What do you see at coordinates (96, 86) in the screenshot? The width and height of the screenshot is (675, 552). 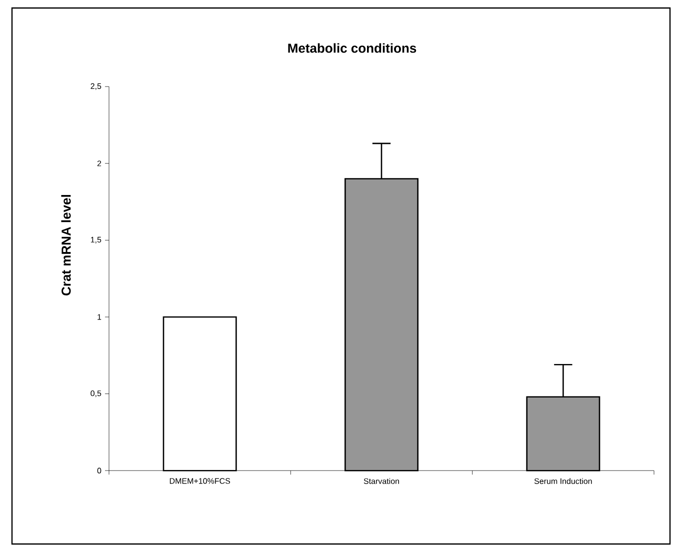 I see `y-tick-label: 2,5` at bounding box center [96, 86].